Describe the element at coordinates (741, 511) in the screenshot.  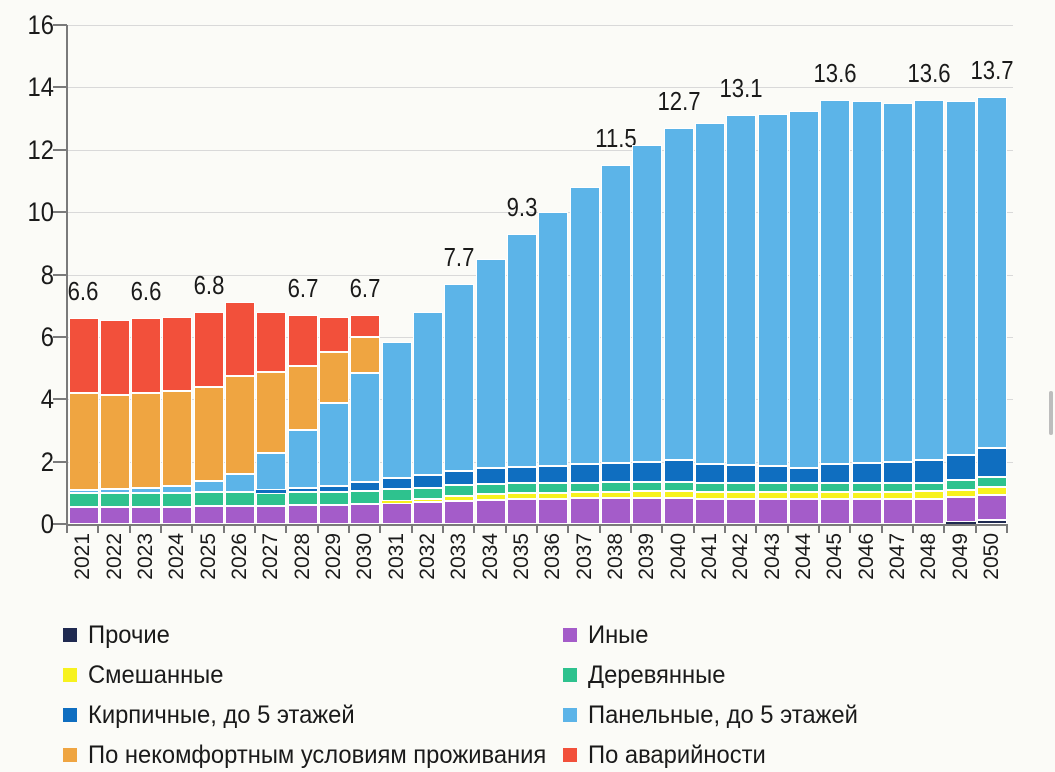
I see `bar-segment-inye-2042` at that location.